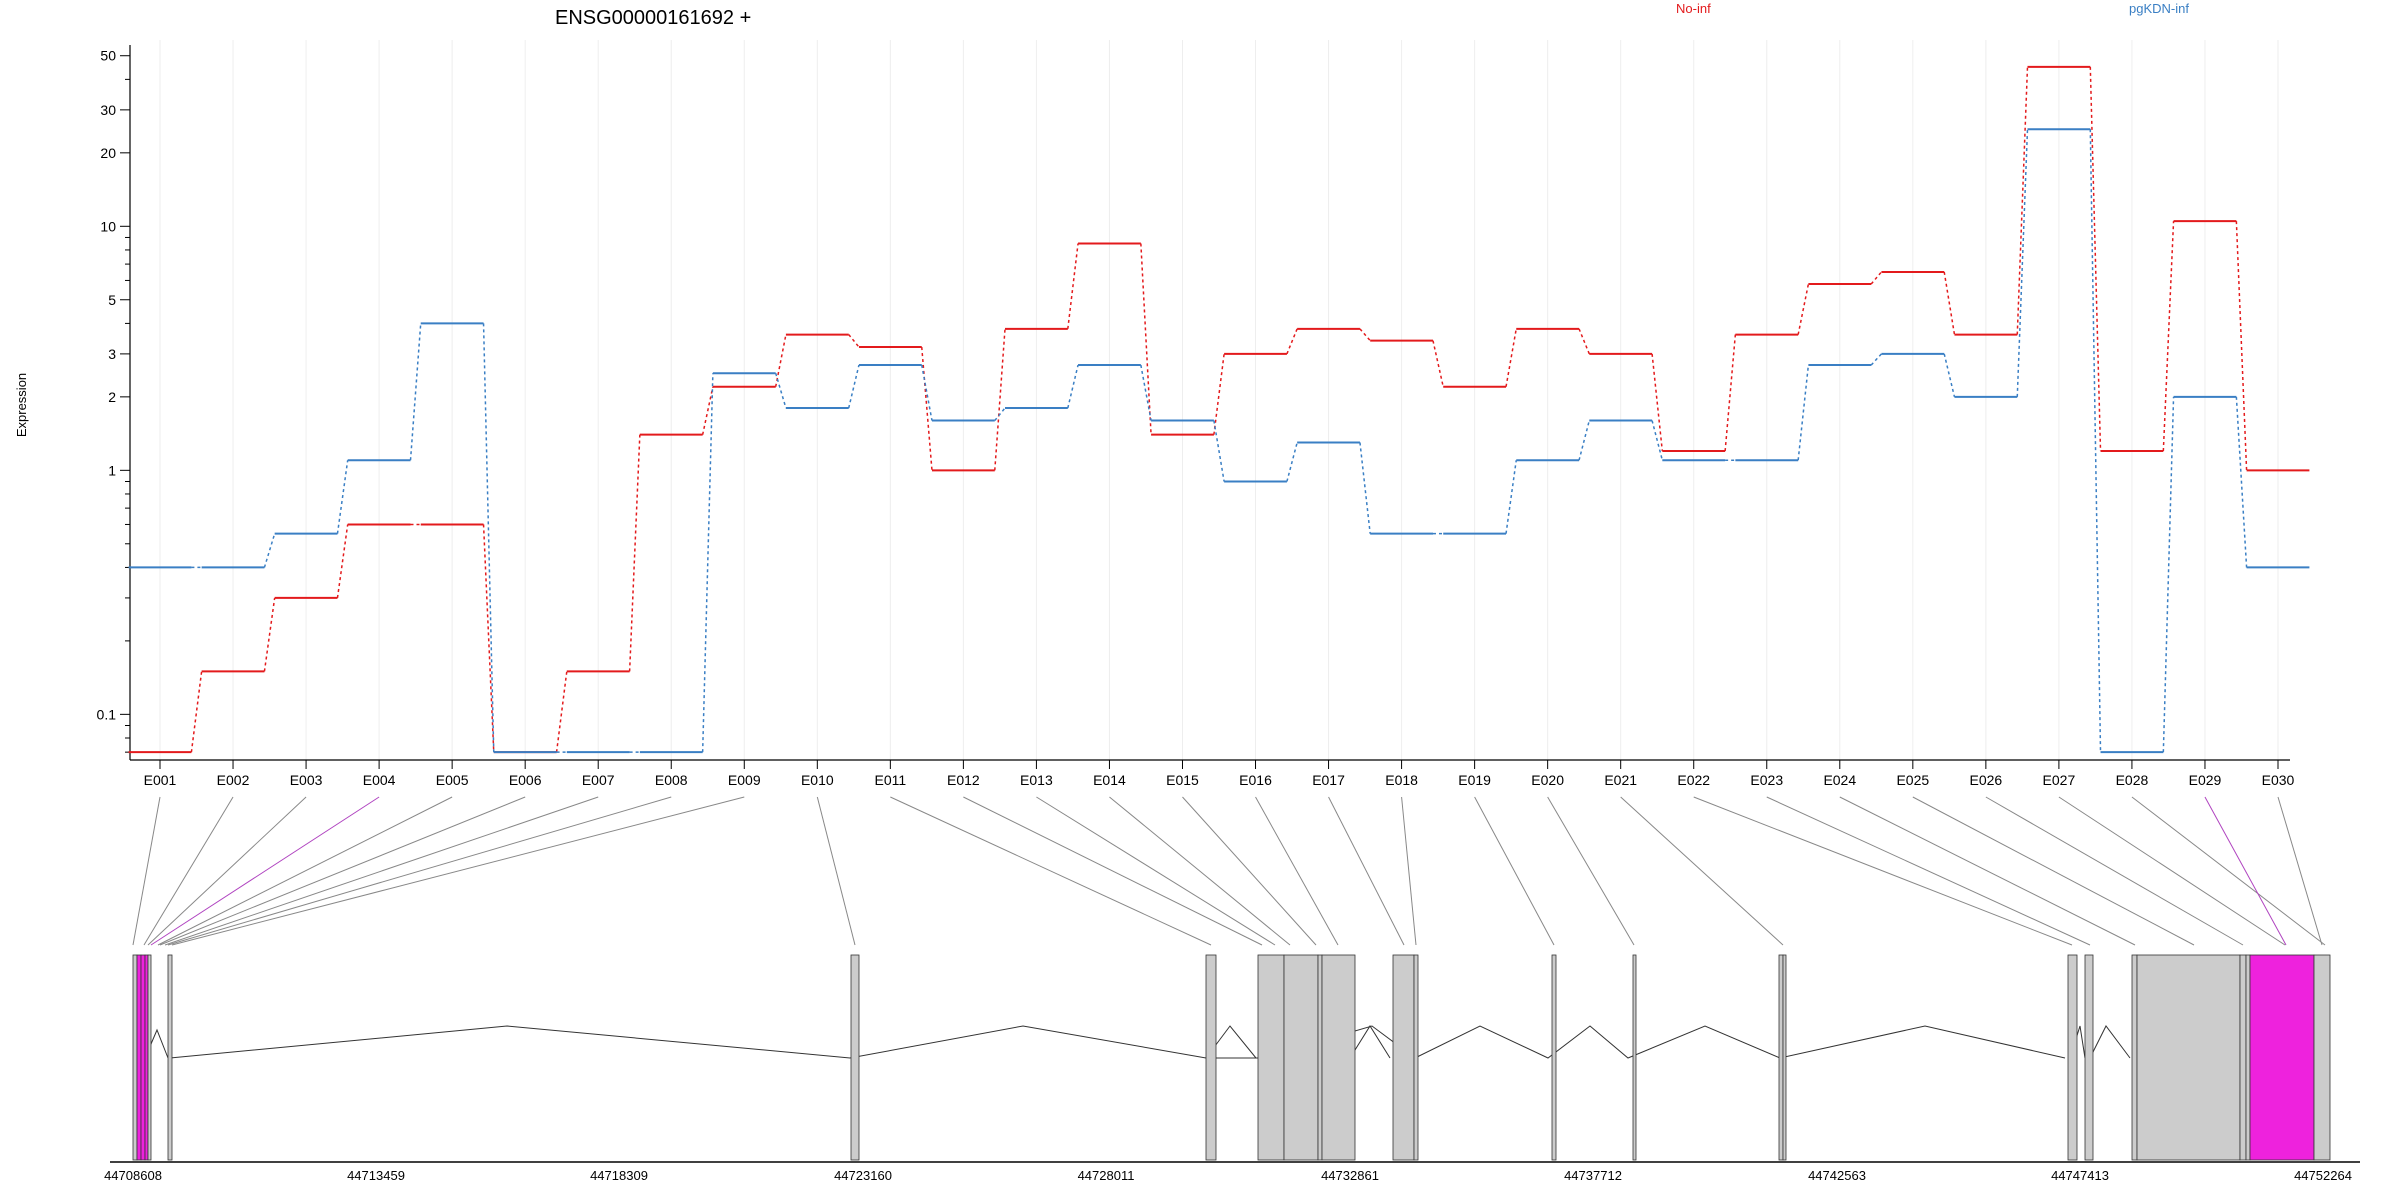  Describe the element at coordinates (2159, 8) in the screenshot. I see `legend-pgkdn-inf: pgKDN-inf` at that location.